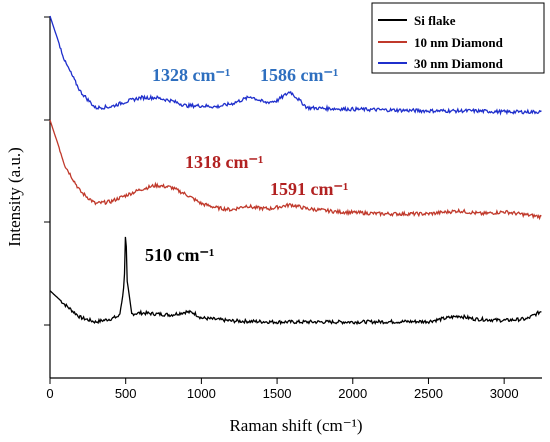 The height and width of the screenshot is (442, 550). What do you see at coordinates (224, 162) in the screenshot?
I see `annotation-1318: 1318 cm⁻¹` at bounding box center [224, 162].